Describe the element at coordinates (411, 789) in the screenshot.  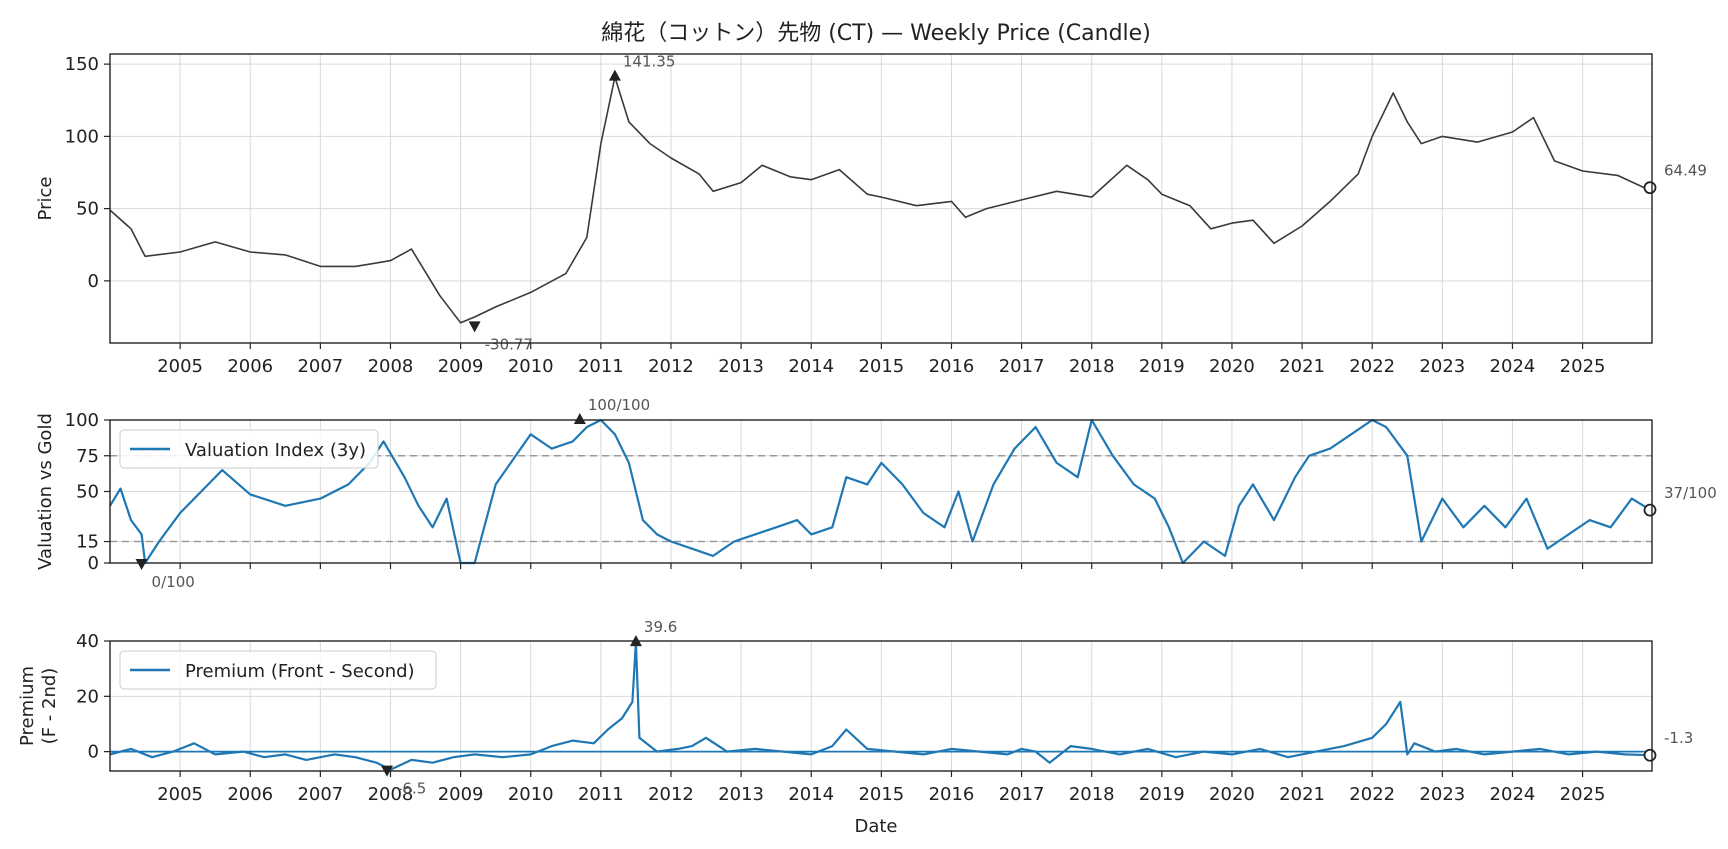
I see `min-label: -6.5` at that location.